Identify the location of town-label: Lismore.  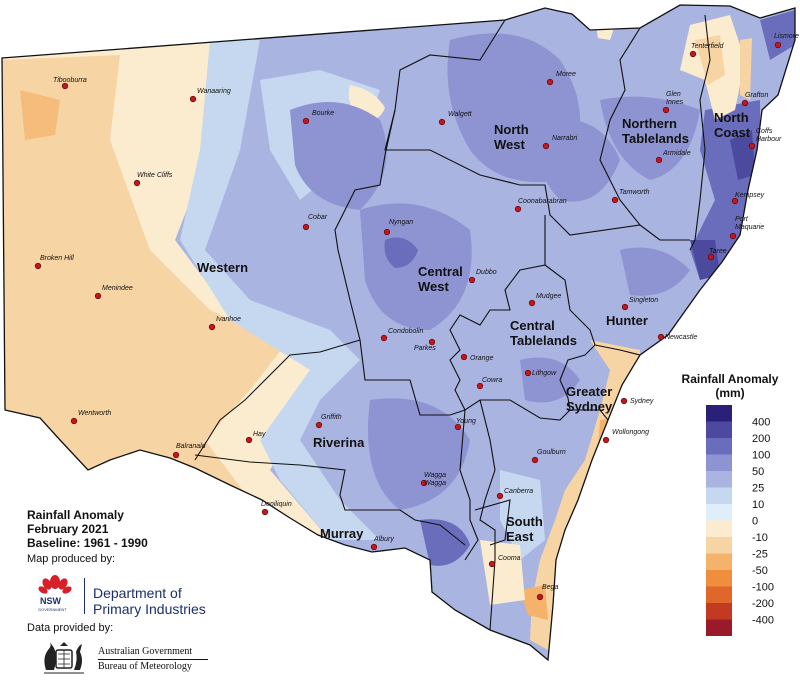
(786, 36).